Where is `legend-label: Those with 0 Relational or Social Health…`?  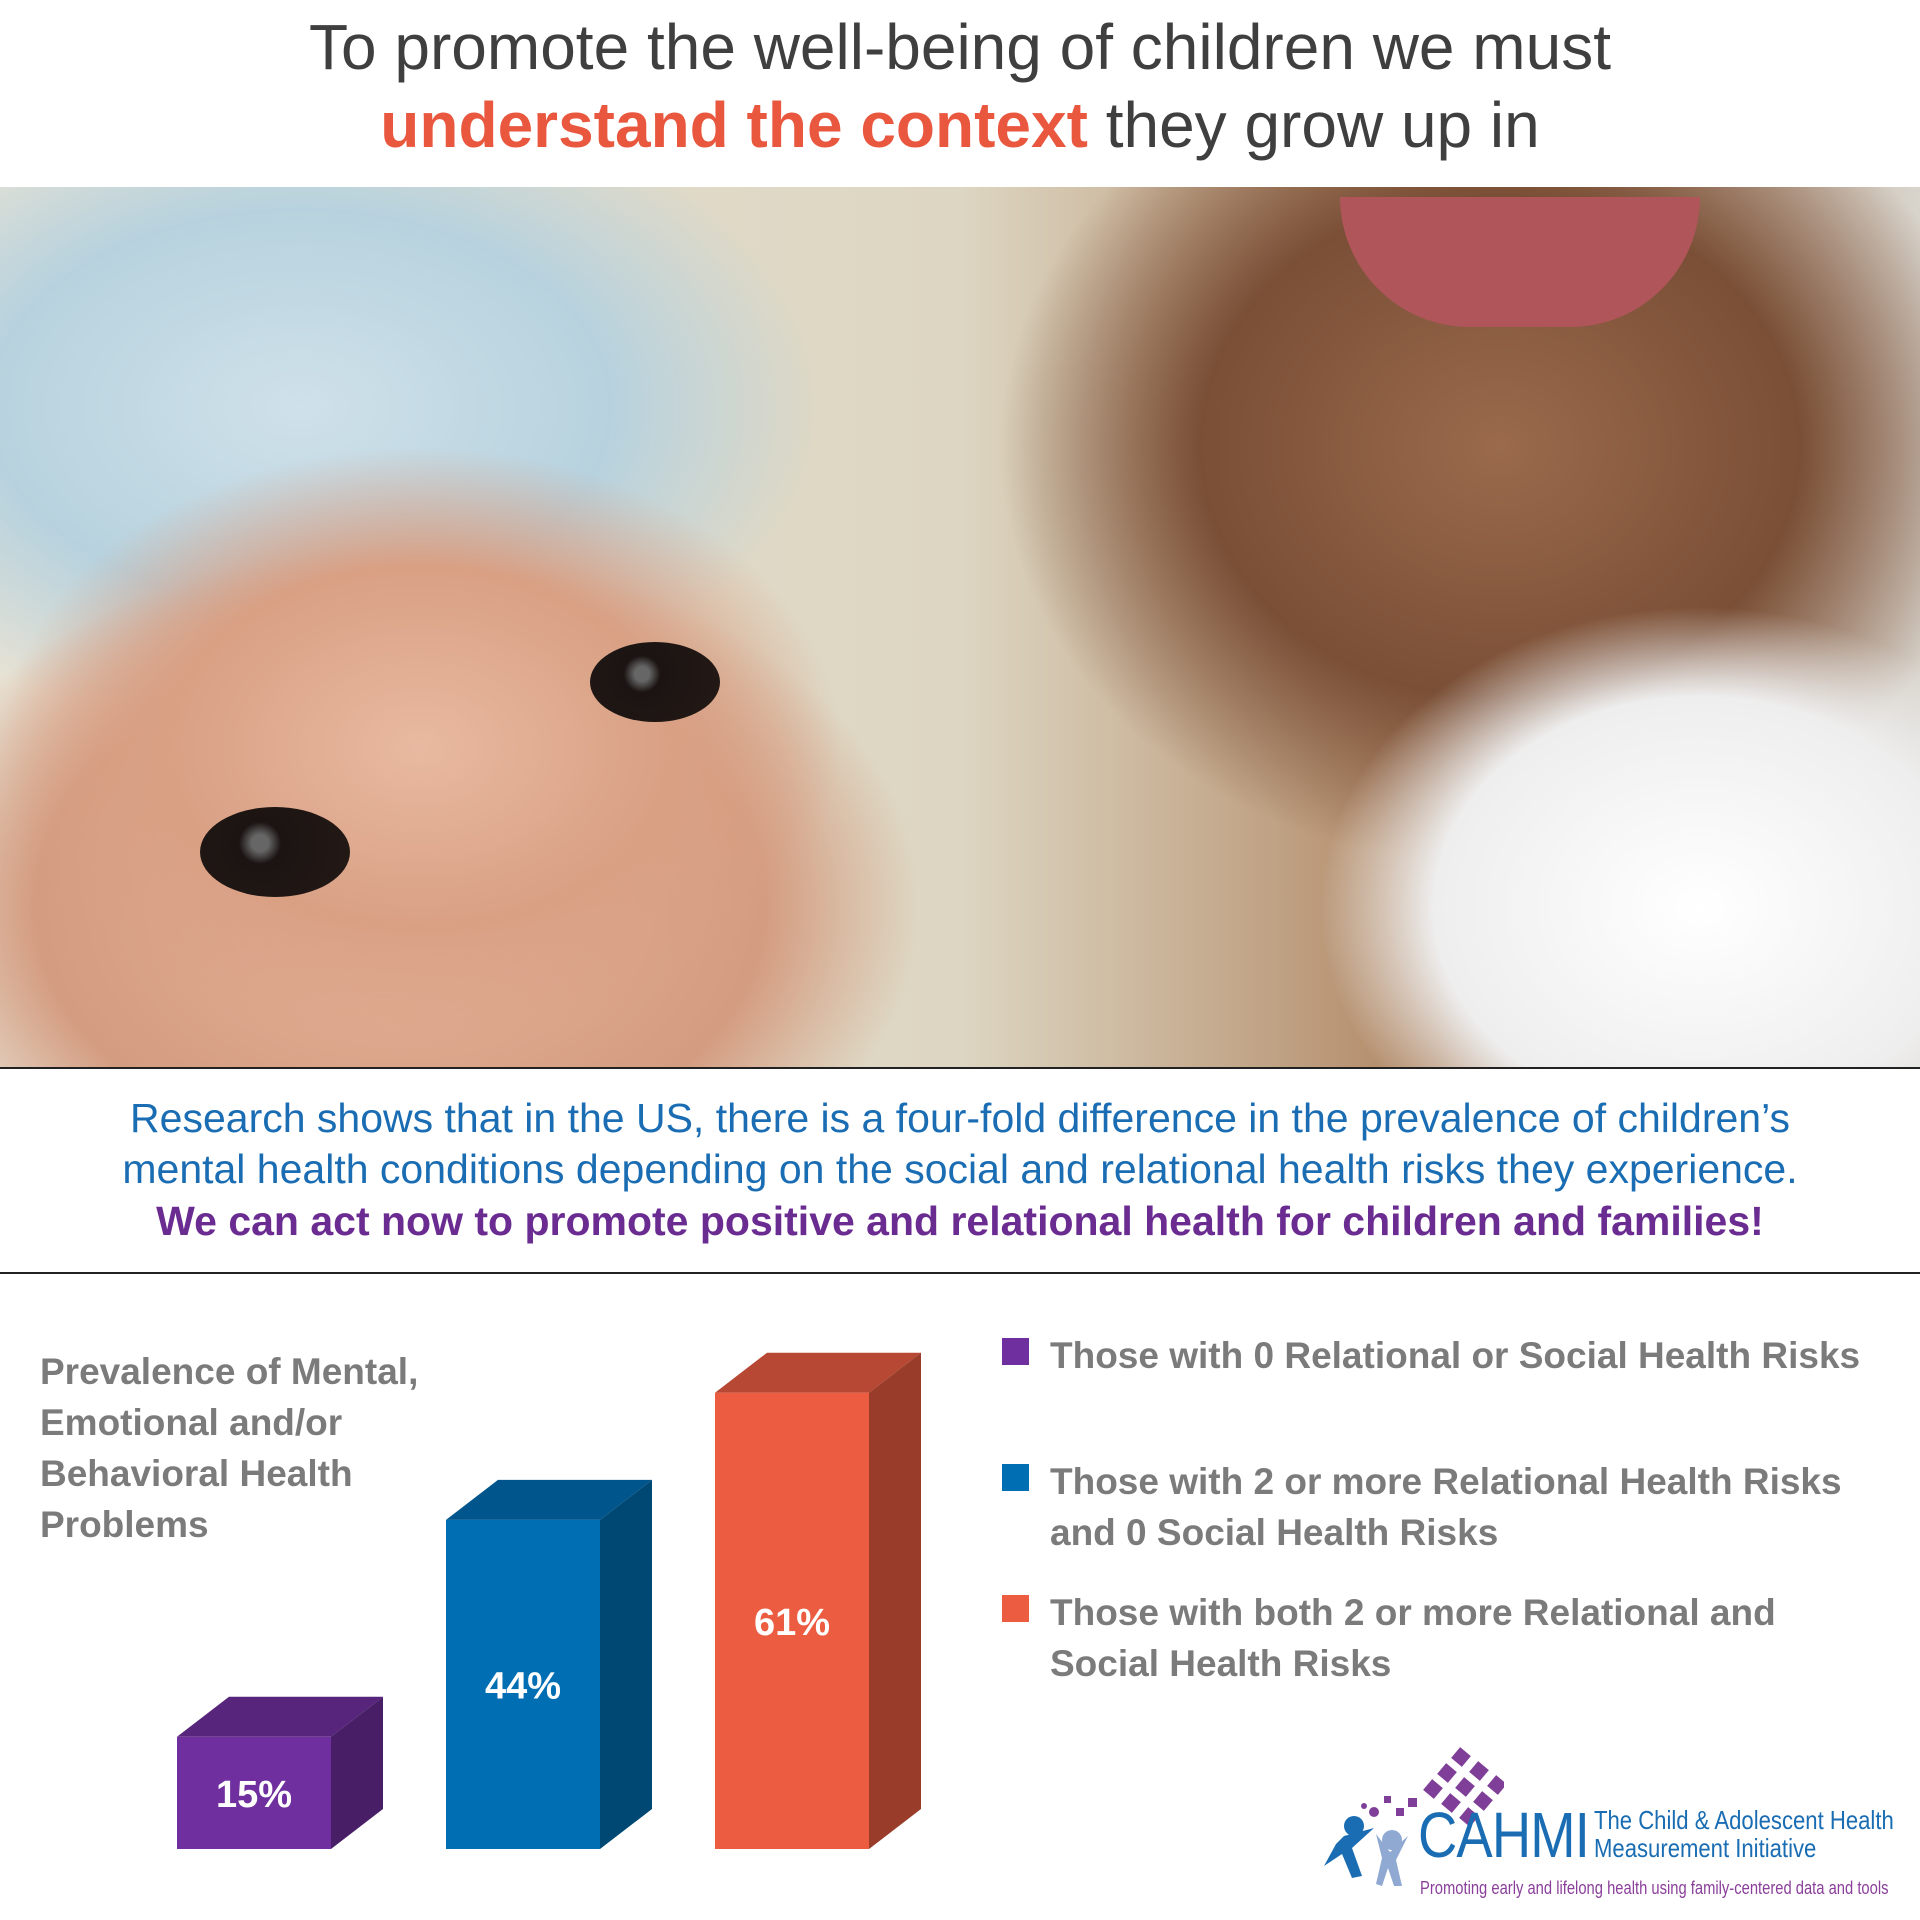
legend-label: Those with 0 Relational or Social Health… is located at coordinates (1455, 1355).